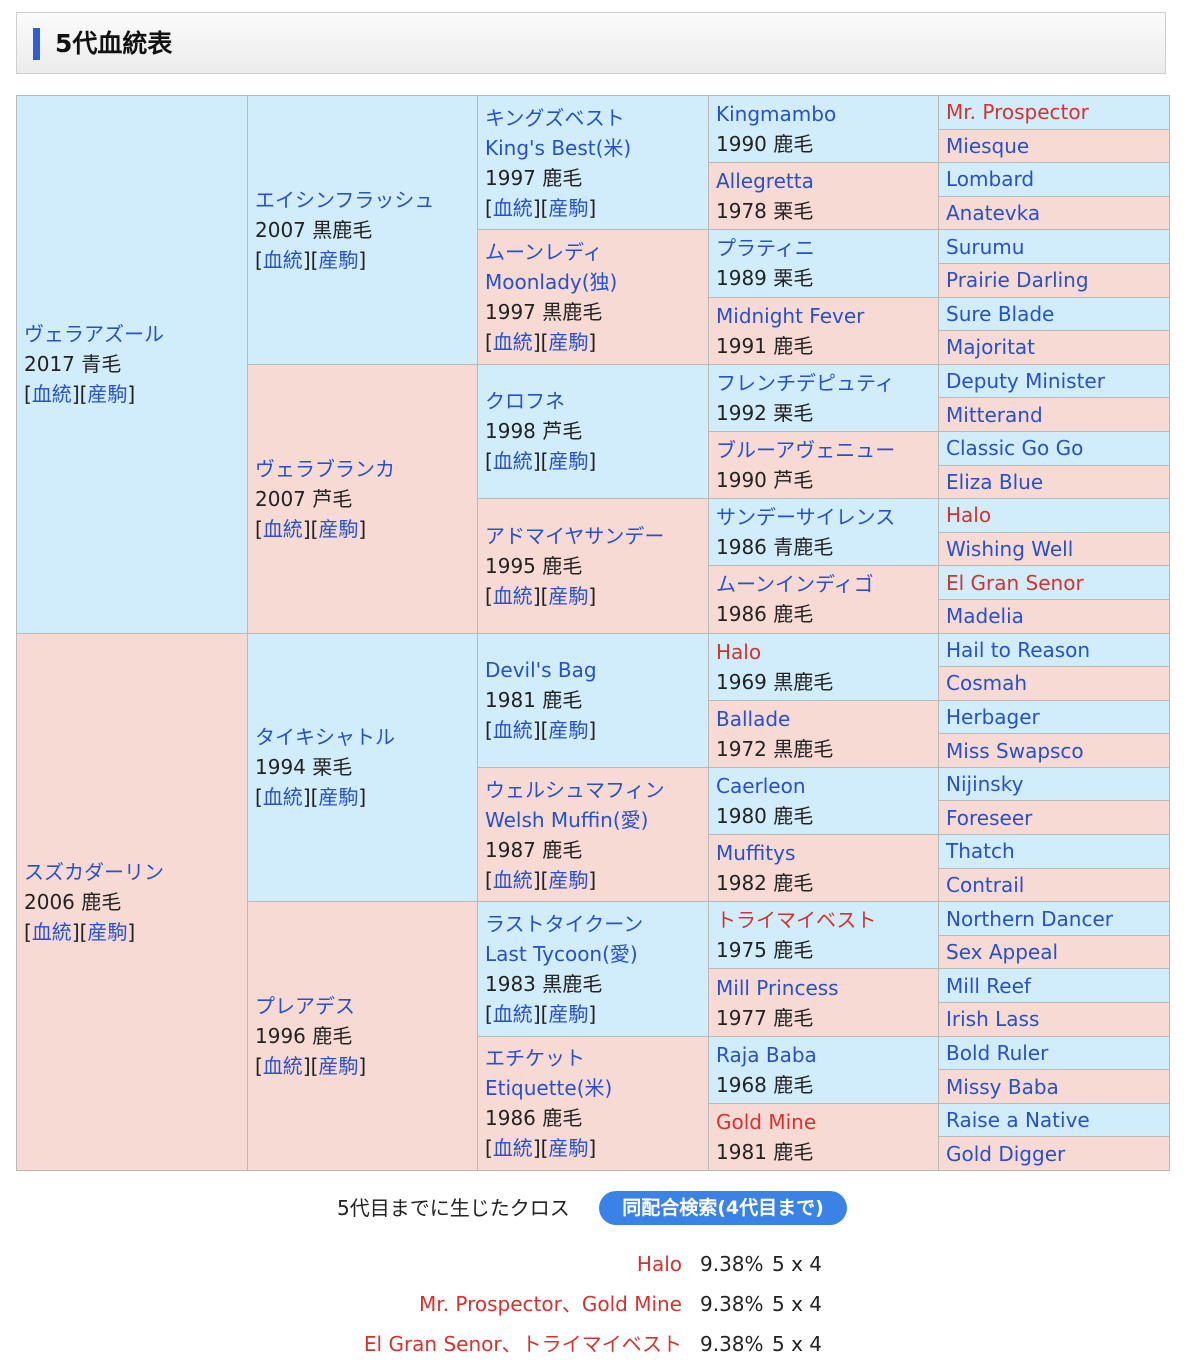 Image resolution: width=1192 pixels, height=1370 pixels. What do you see at coordinates (1010, 549) in the screenshot?
I see `horse-name: Wishing Well` at bounding box center [1010, 549].